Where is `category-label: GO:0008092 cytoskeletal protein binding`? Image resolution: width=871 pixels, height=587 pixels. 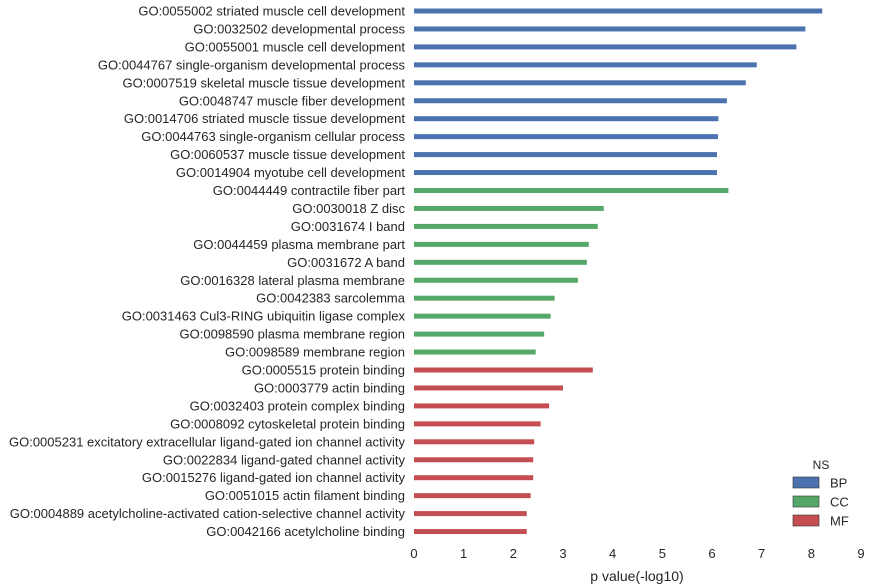 category-label: GO:0008092 cytoskeletal protein binding is located at coordinates (287, 423).